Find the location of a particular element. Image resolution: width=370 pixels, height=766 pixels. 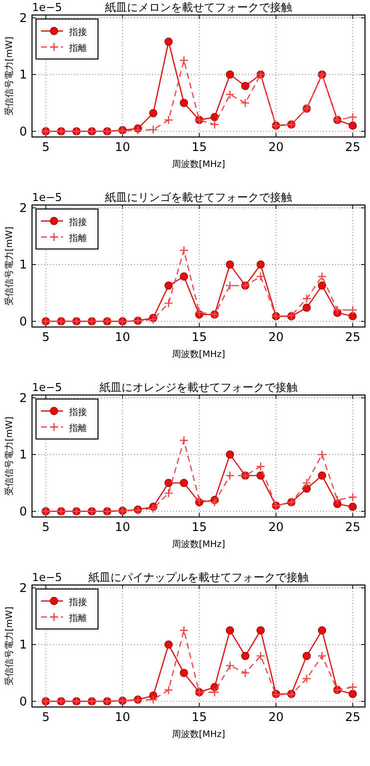

chart-title: 紙皿にオレンジを載せてフォークで接触 is located at coordinates (199, 387).